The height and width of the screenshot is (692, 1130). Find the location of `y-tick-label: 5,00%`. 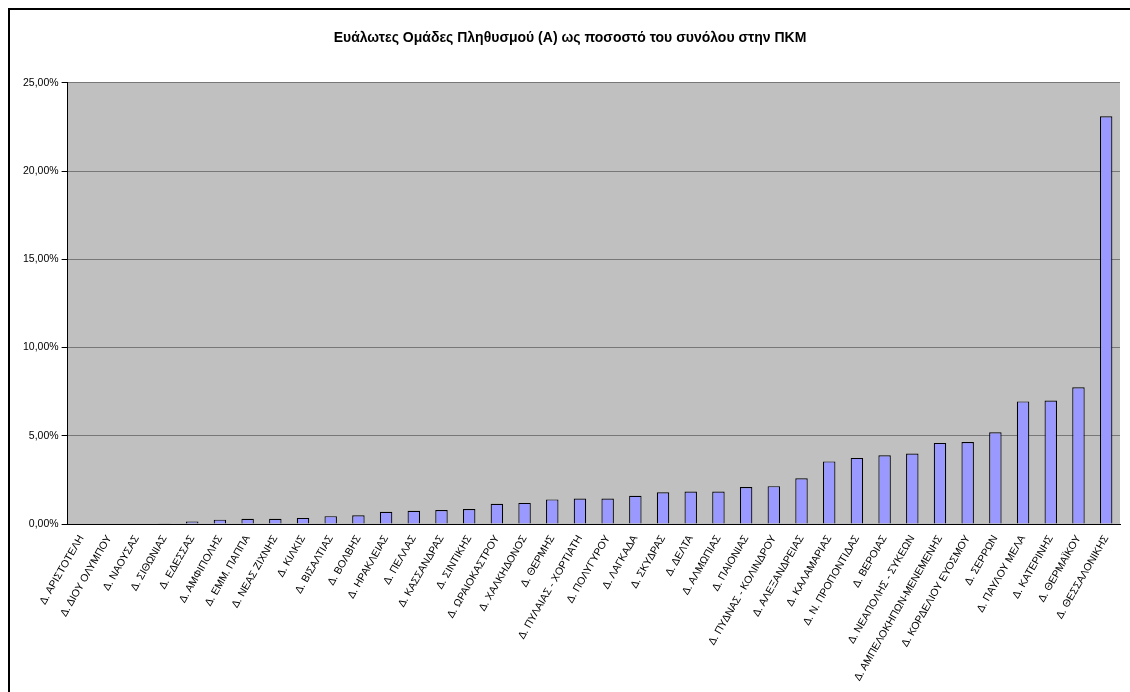

y-tick-label: 5,00% is located at coordinates (43, 434).